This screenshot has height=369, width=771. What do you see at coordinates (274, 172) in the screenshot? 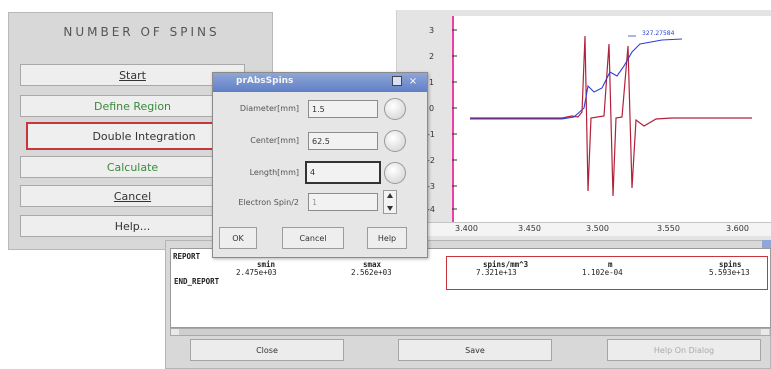
I see `length-label: Length[mm]` at bounding box center [274, 172].